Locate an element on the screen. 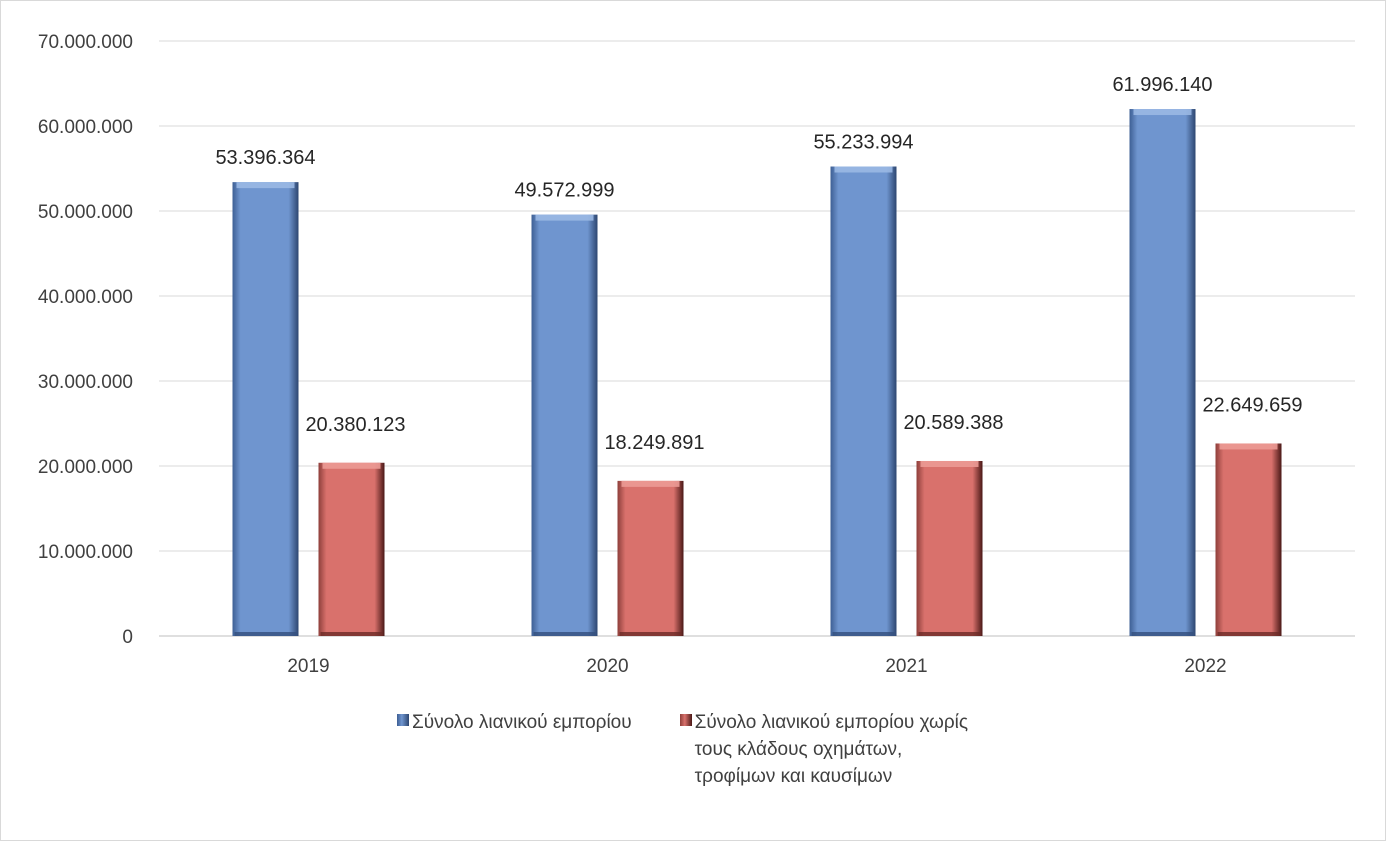 The height and width of the screenshot is (841, 1386). x-tick-label: 2021 is located at coordinates (906, 666).